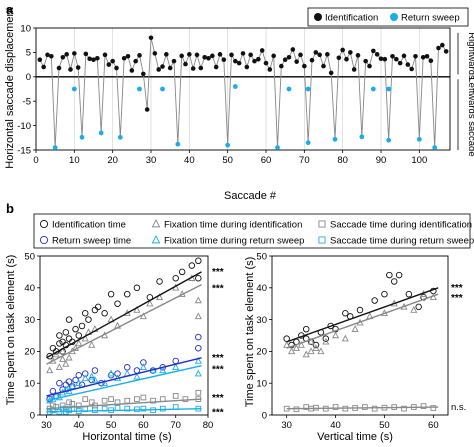 The height and width of the screenshot is (447, 474). I want to click on y-tick-label: 0, so click(28, 77).